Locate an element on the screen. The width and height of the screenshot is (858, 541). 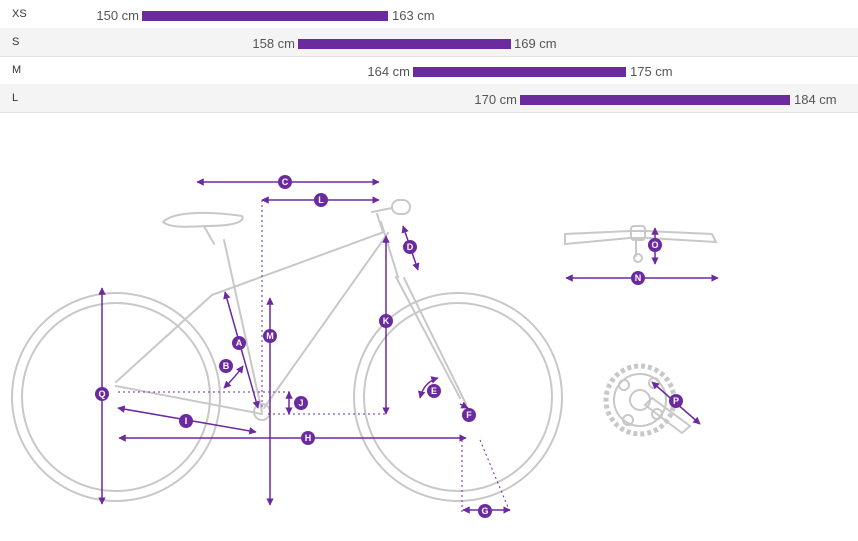
front-wheel is located at coordinates (458, 397).